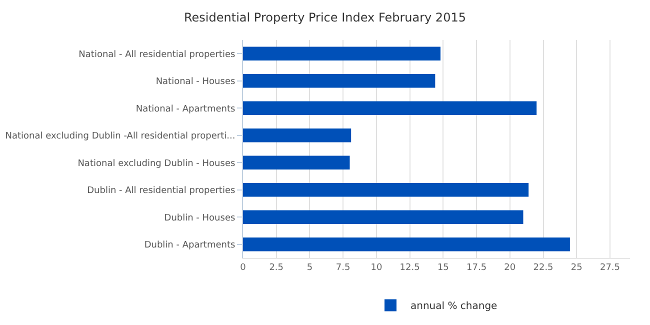 The image size is (650, 325). What do you see at coordinates (443, 267) in the screenshot?
I see `x-tick-label: 15` at bounding box center [443, 267].